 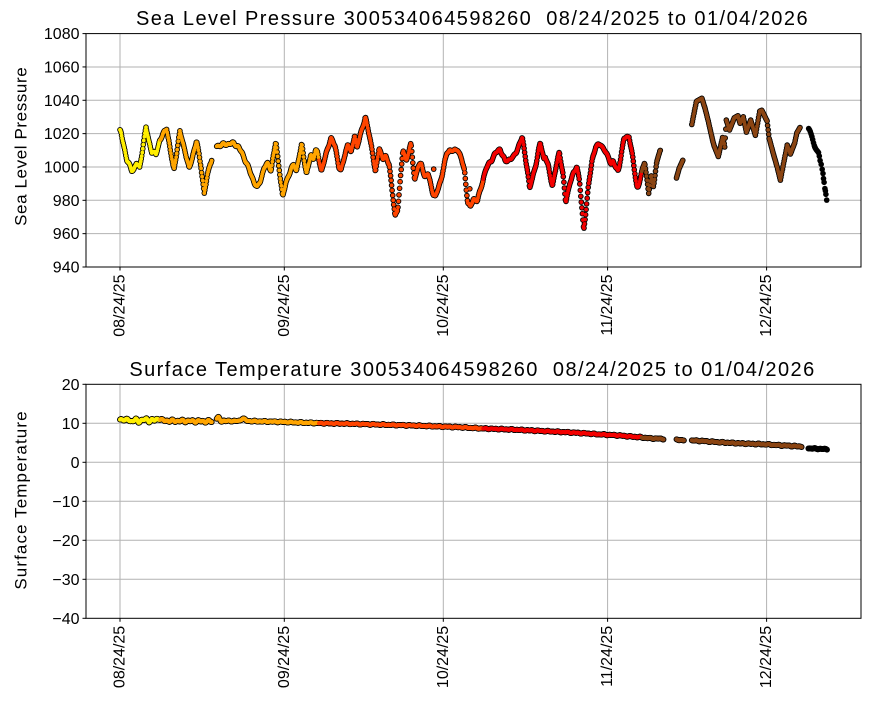 I want to click on svg-text: 980, so click(x=66, y=201).